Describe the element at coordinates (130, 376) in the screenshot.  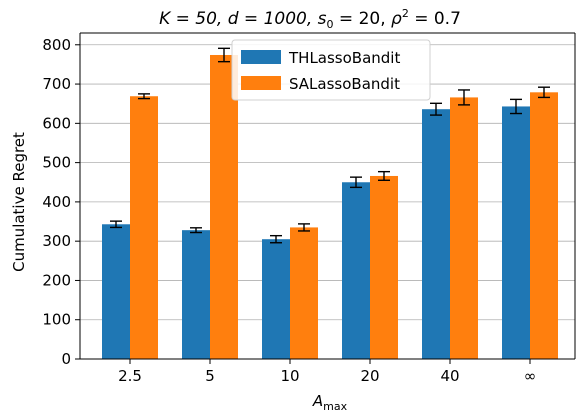
I see `x-tick-label-0: 2.5` at that location.